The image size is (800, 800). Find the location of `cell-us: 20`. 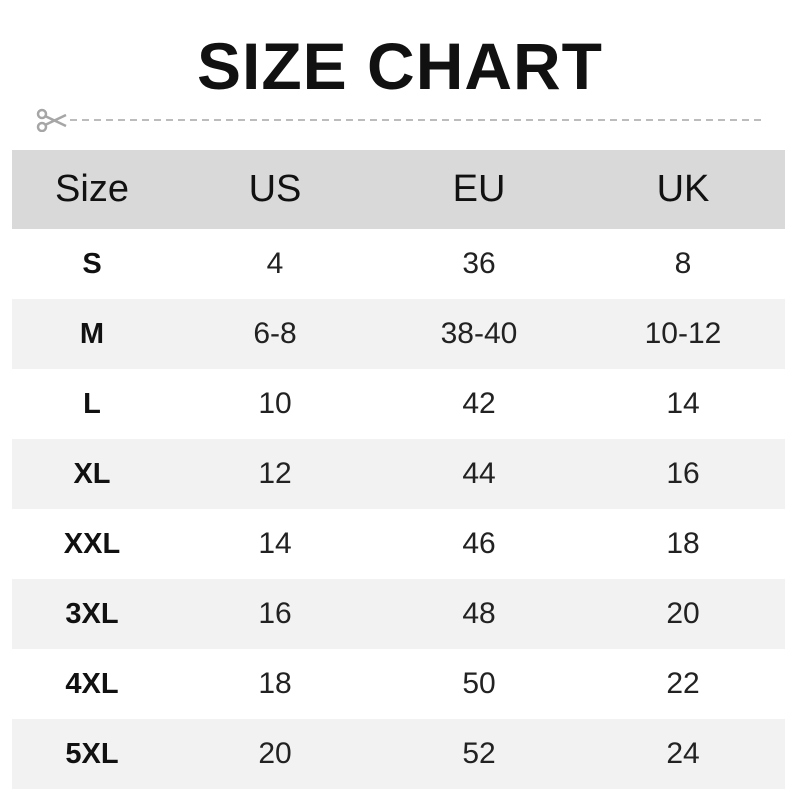

cell-us: 20 is located at coordinates (275, 753).